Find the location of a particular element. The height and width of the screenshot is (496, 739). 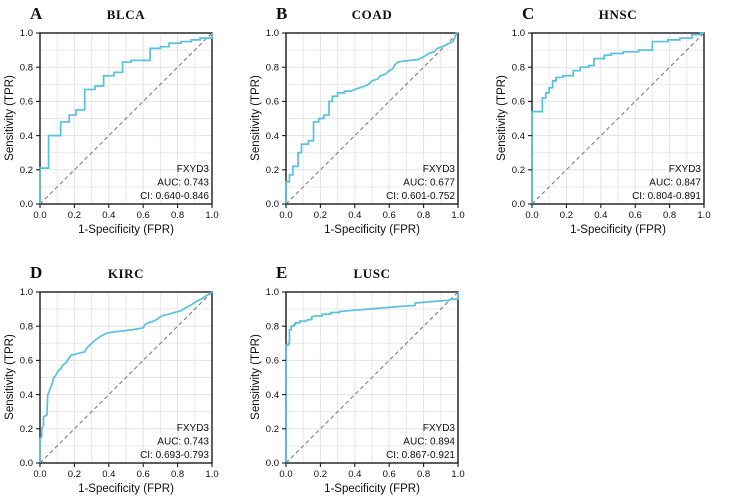

panel-letter: B is located at coordinates (281, 13).